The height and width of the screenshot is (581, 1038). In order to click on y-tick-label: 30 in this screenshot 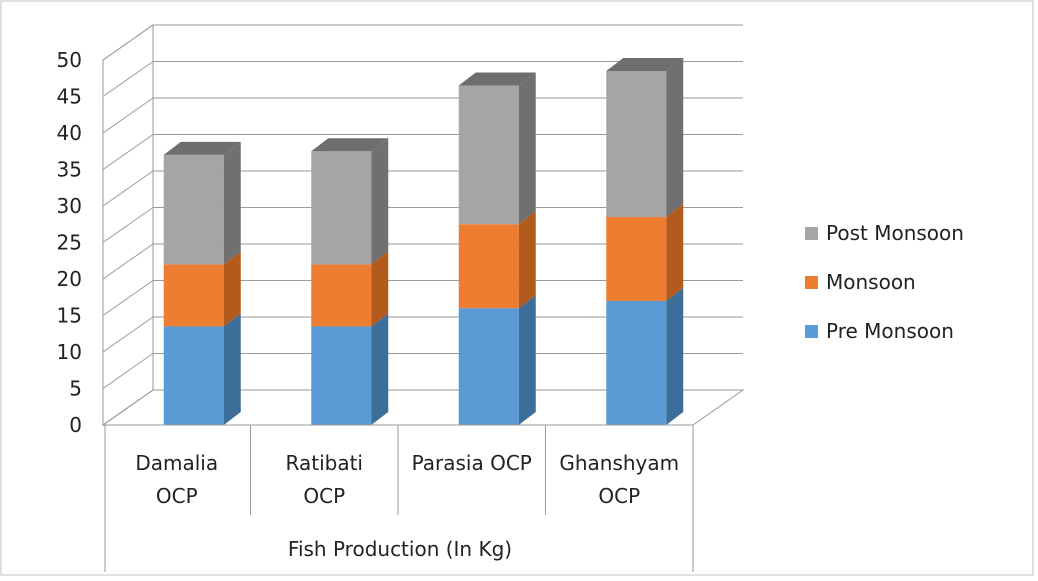, I will do `click(69, 206)`.